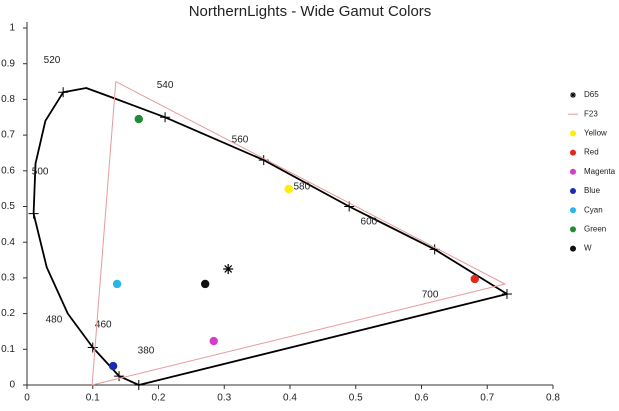  What do you see at coordinates (487, 398) in the screenshot?
I see `x-tick-label: 0.7` at bounding box center [487, 398].